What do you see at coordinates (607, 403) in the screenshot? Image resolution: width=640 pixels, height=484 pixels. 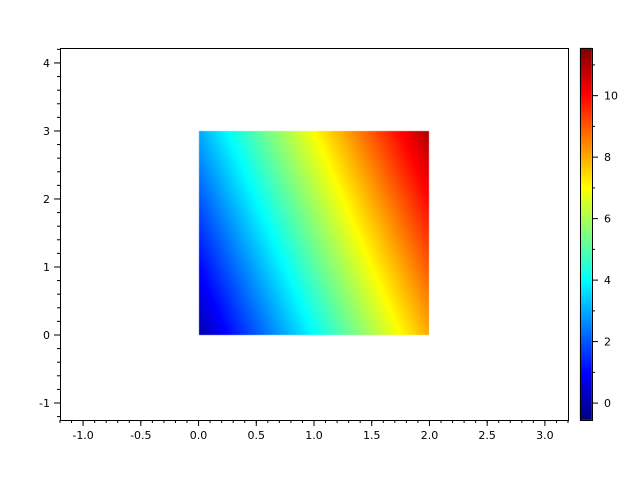 I see `colorbar-tick-label: 0` at bounding box center [607, 403].